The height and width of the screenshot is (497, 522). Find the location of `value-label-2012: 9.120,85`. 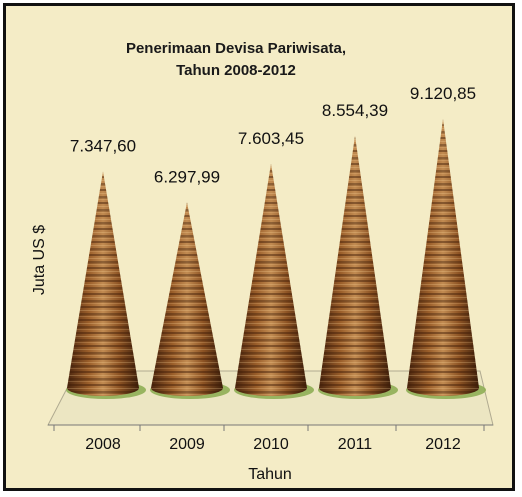

value-label-2012: 9.120,85 is located at coordinates (443, 93).